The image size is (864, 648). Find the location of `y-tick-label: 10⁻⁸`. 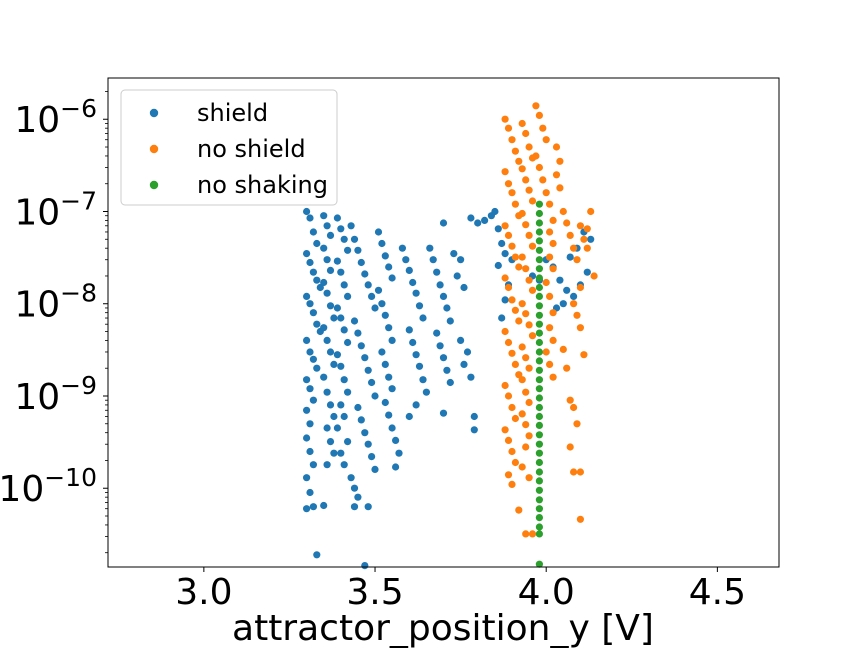

y-tick-label: 10⁻⁸ is located at coordinates (55, 302).